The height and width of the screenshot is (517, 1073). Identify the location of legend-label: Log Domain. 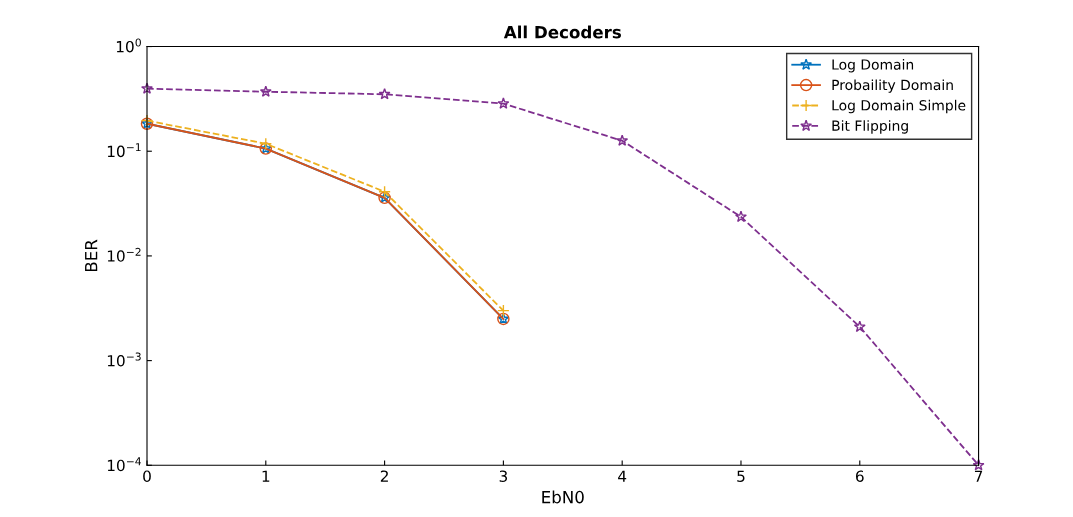
(873, 66).